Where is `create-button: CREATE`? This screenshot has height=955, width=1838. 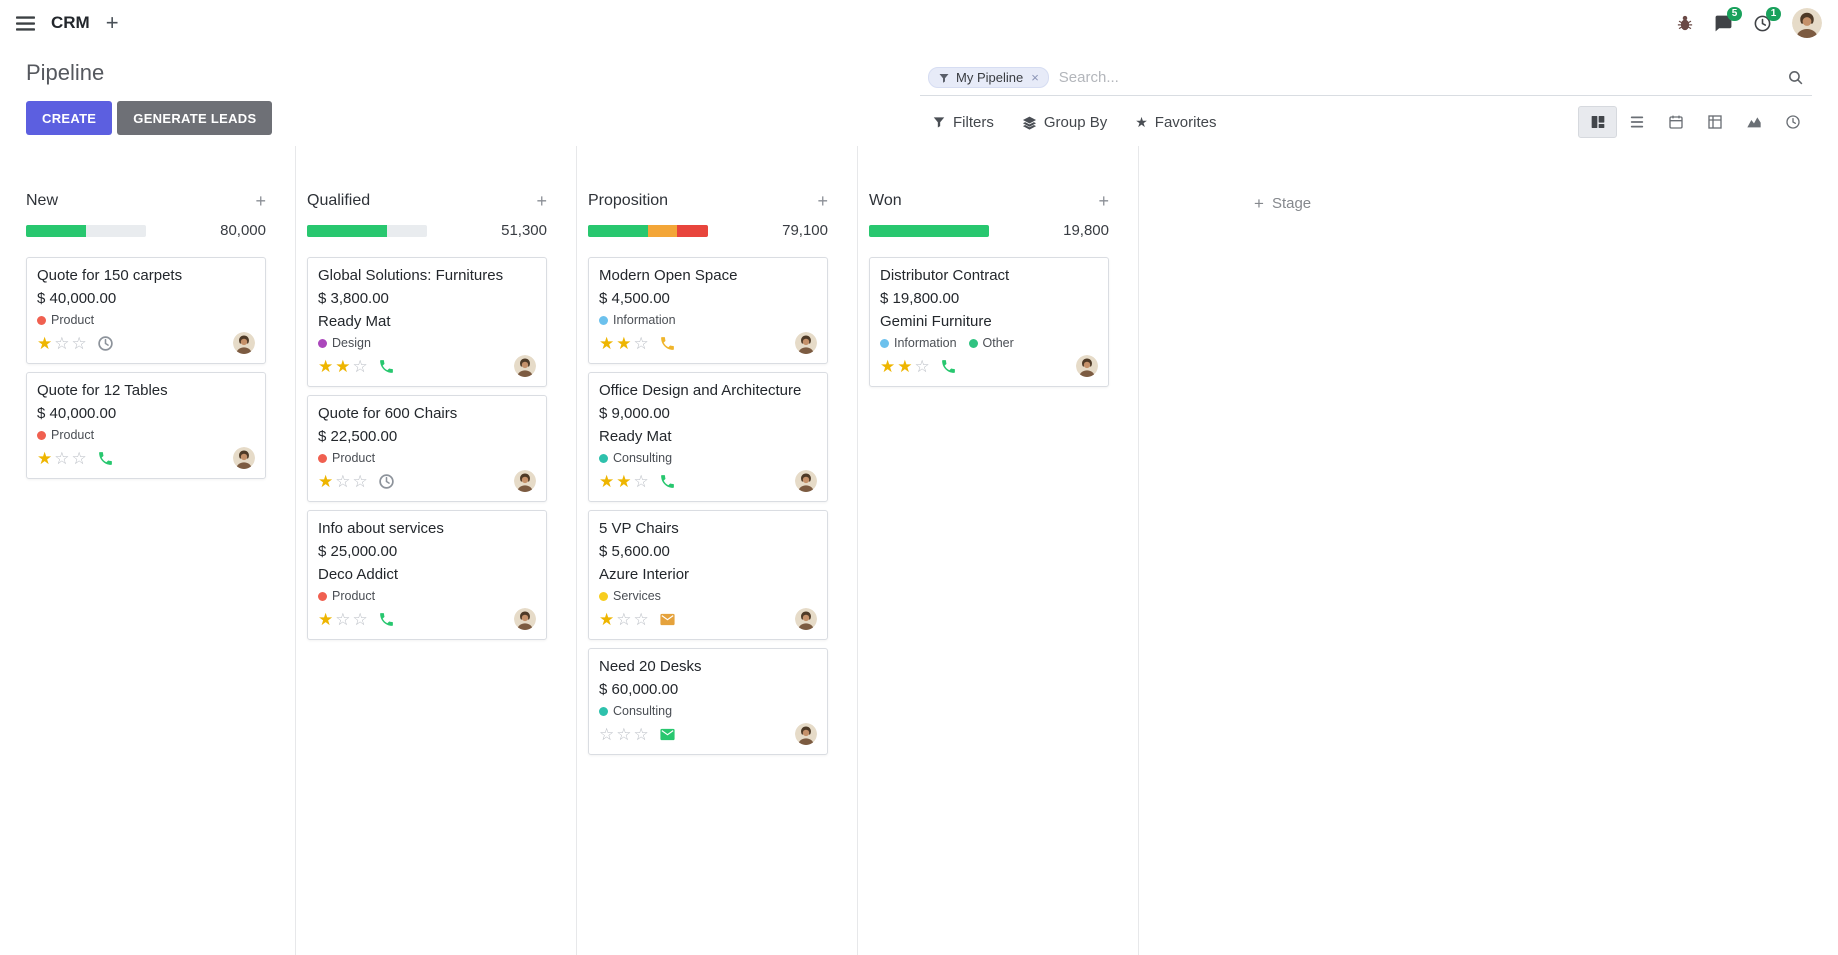
create-button: CREATE is located at coordinates (69, 118).